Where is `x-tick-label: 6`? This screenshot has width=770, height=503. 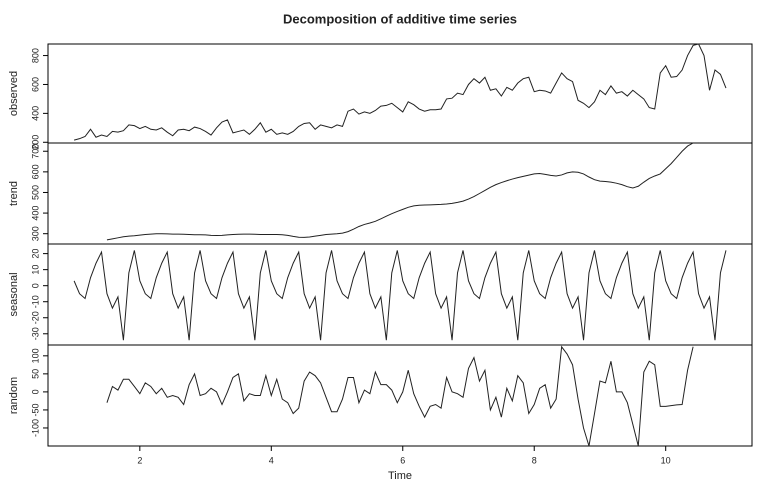 x-tick-label: 6 is located at coordinates (402, 460).